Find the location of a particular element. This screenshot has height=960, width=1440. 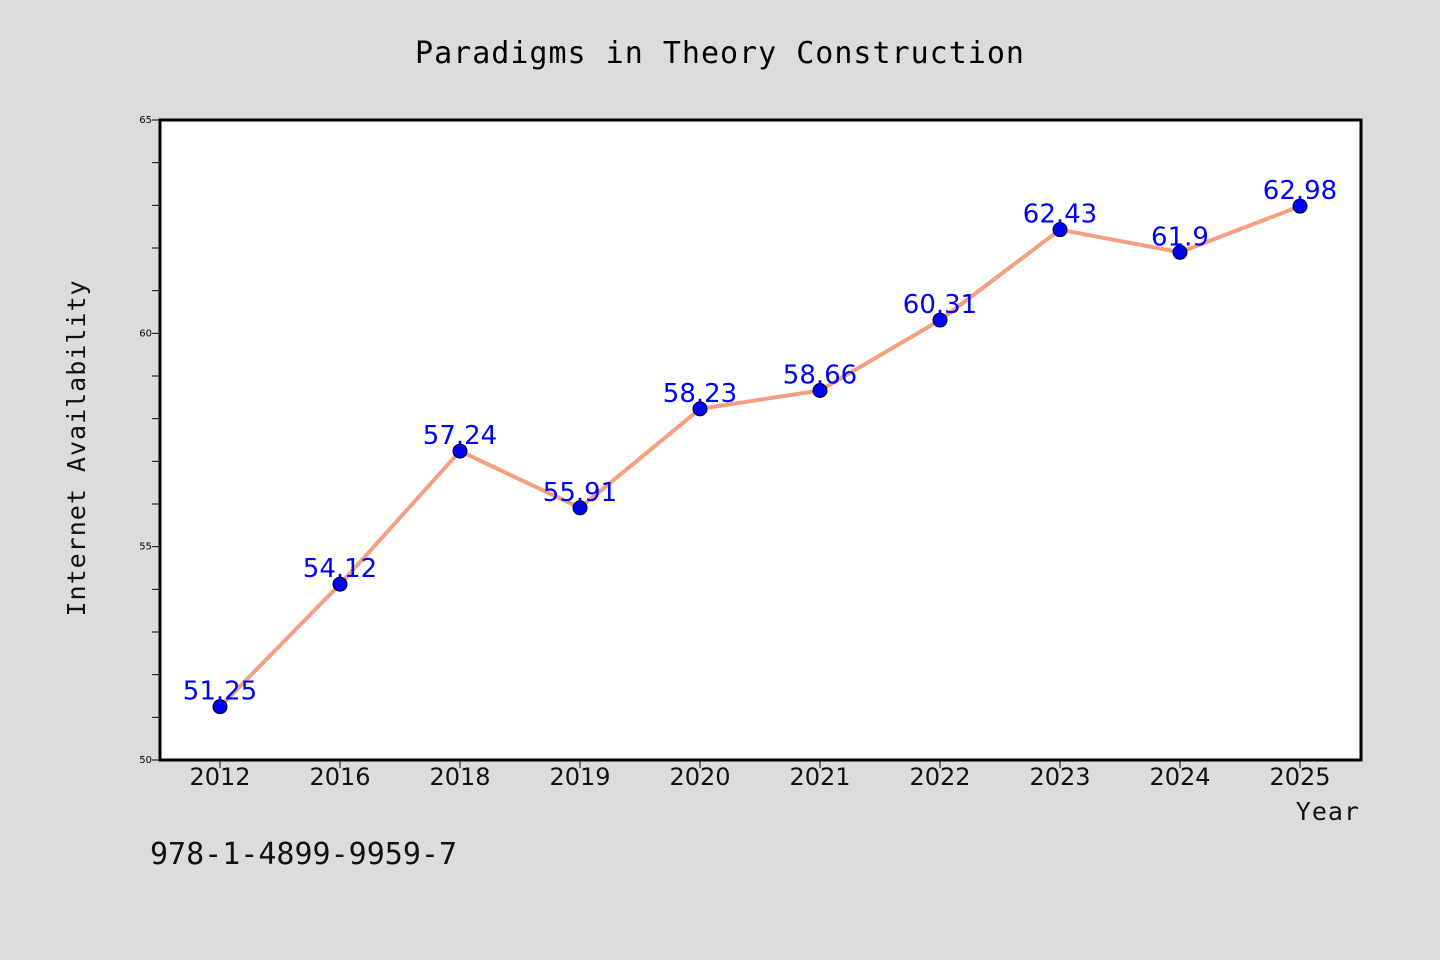

x-tick-label: 2023 is located at coordinates (1059, 777).